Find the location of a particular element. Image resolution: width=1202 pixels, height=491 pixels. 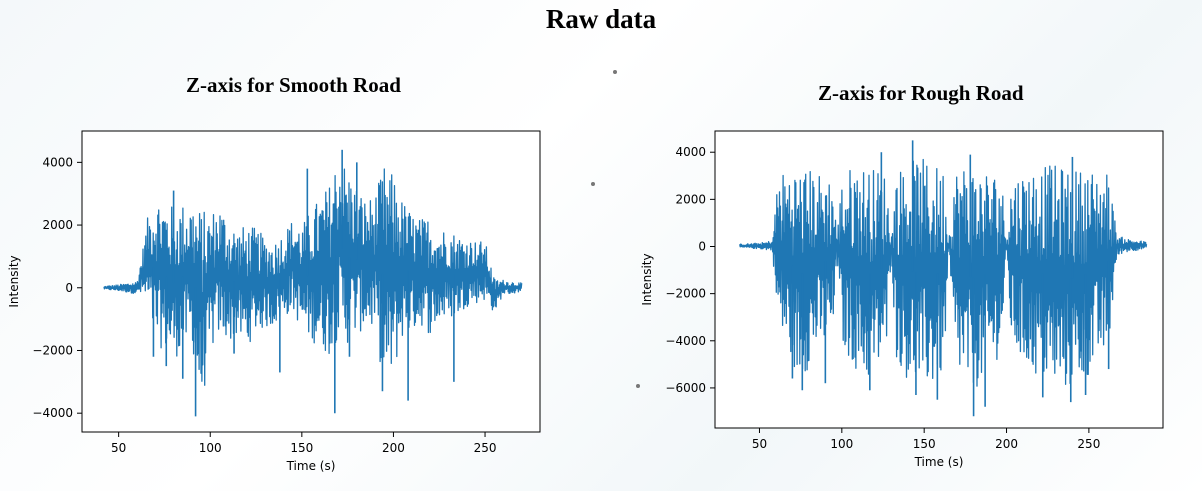

y-tick-label: −6000 is located at coordinates (685, 388).